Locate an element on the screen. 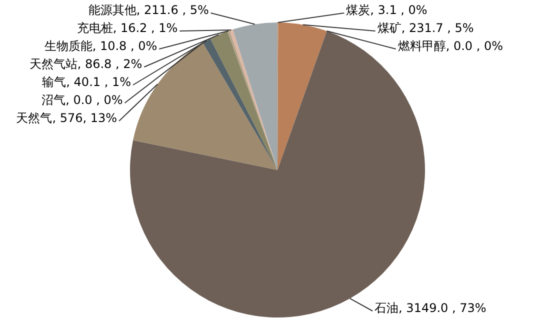 The height and width of the screenshot is (324, 555). slice-label: 煤矿, 231.7 , 5% is located at coordinates (425, 28).